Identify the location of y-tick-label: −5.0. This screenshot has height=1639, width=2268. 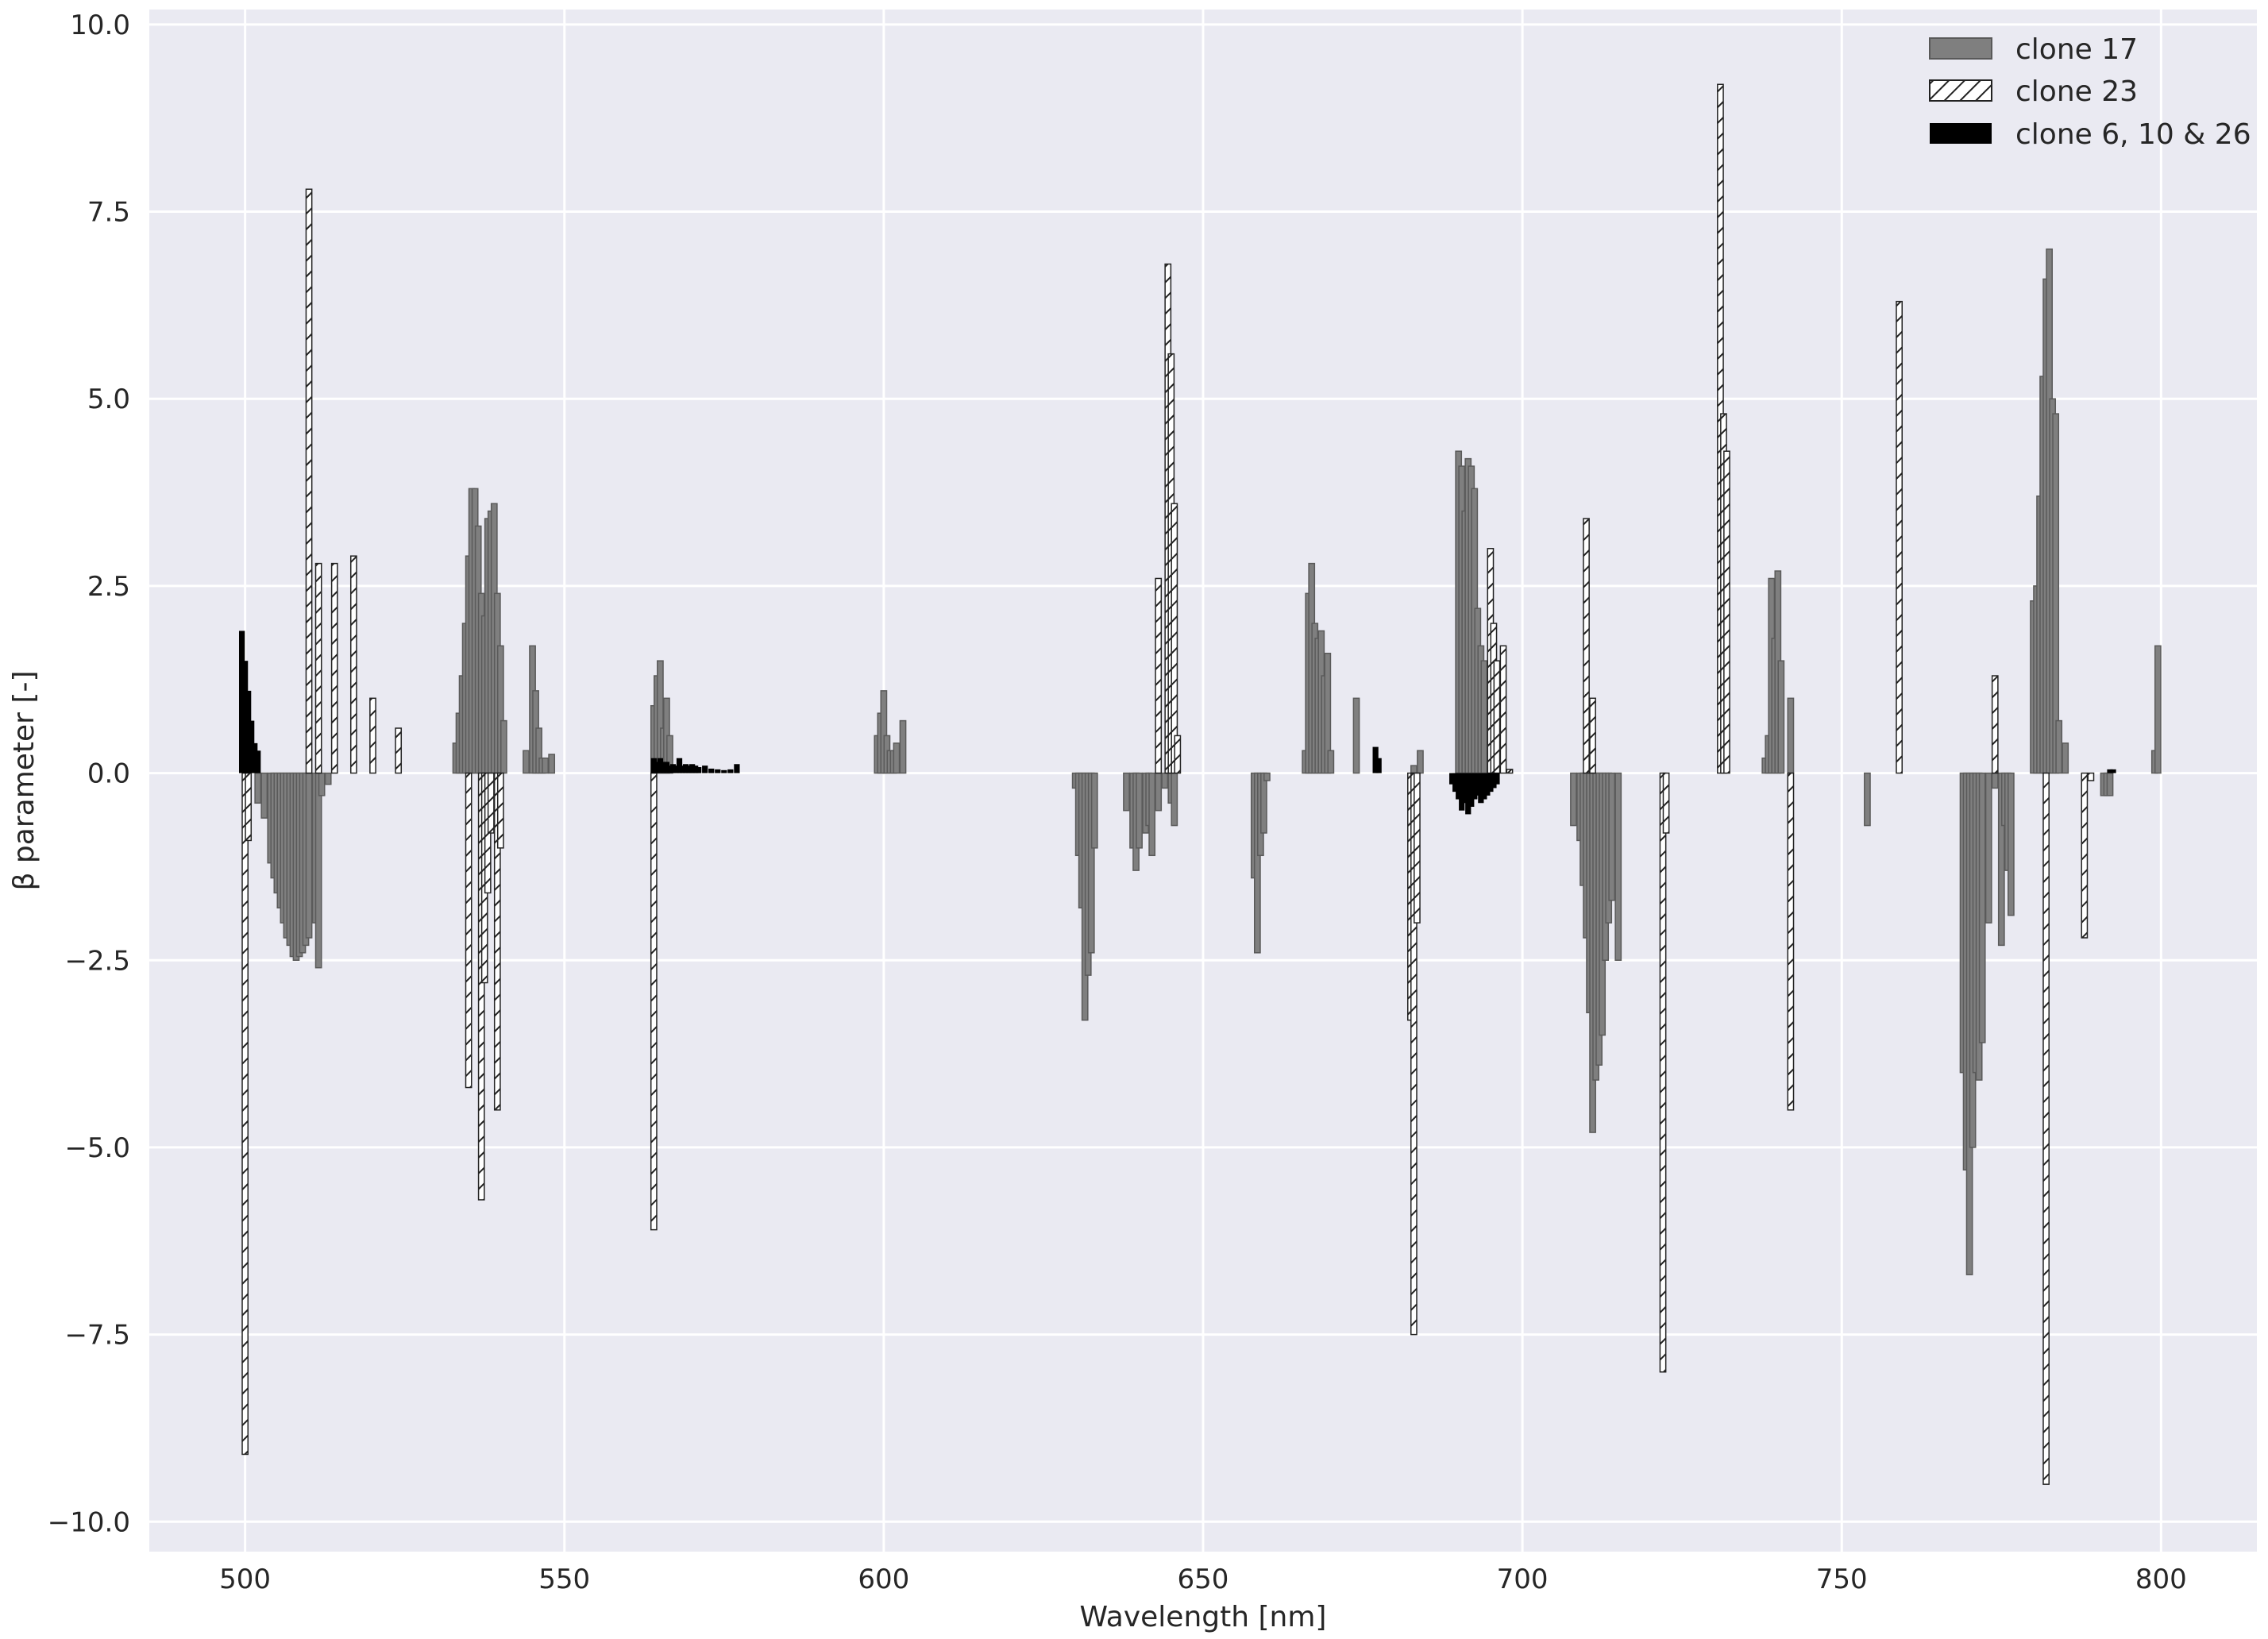
(97, 1148).